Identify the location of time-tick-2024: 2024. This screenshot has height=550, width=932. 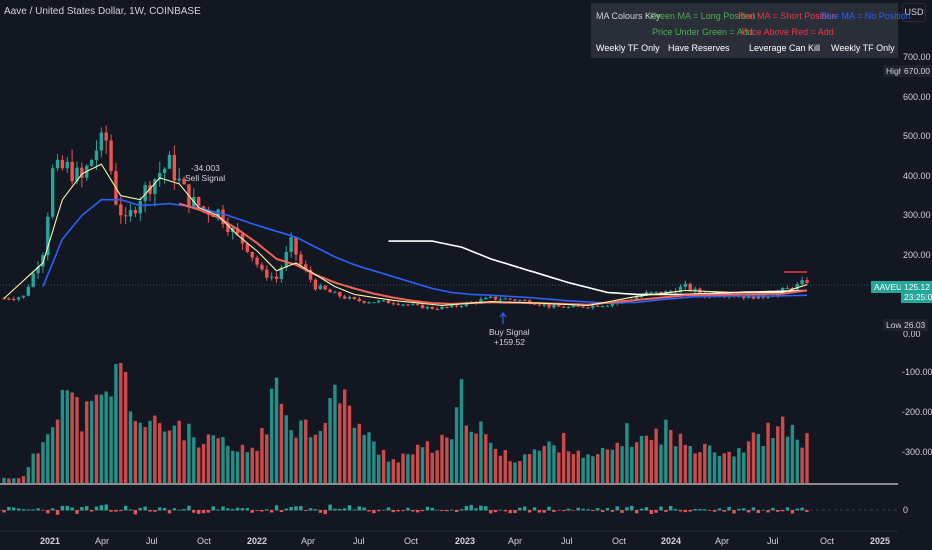
(671, 541).